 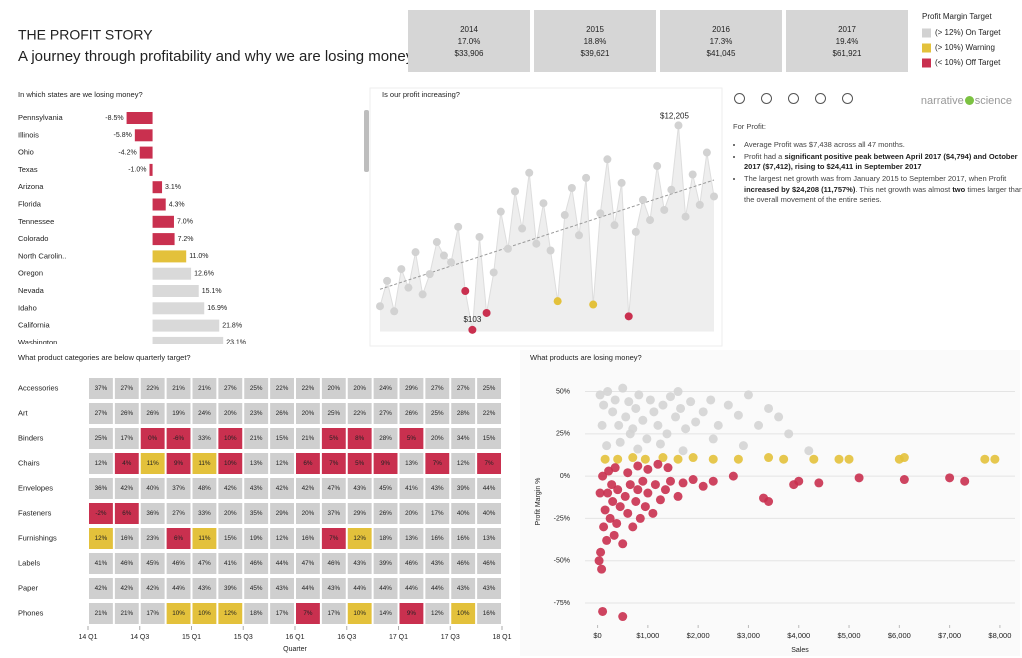 What do you see at coordinates (366, 141) in the screenshot?
I see `scrollbar` at bounding box center [366, 141].